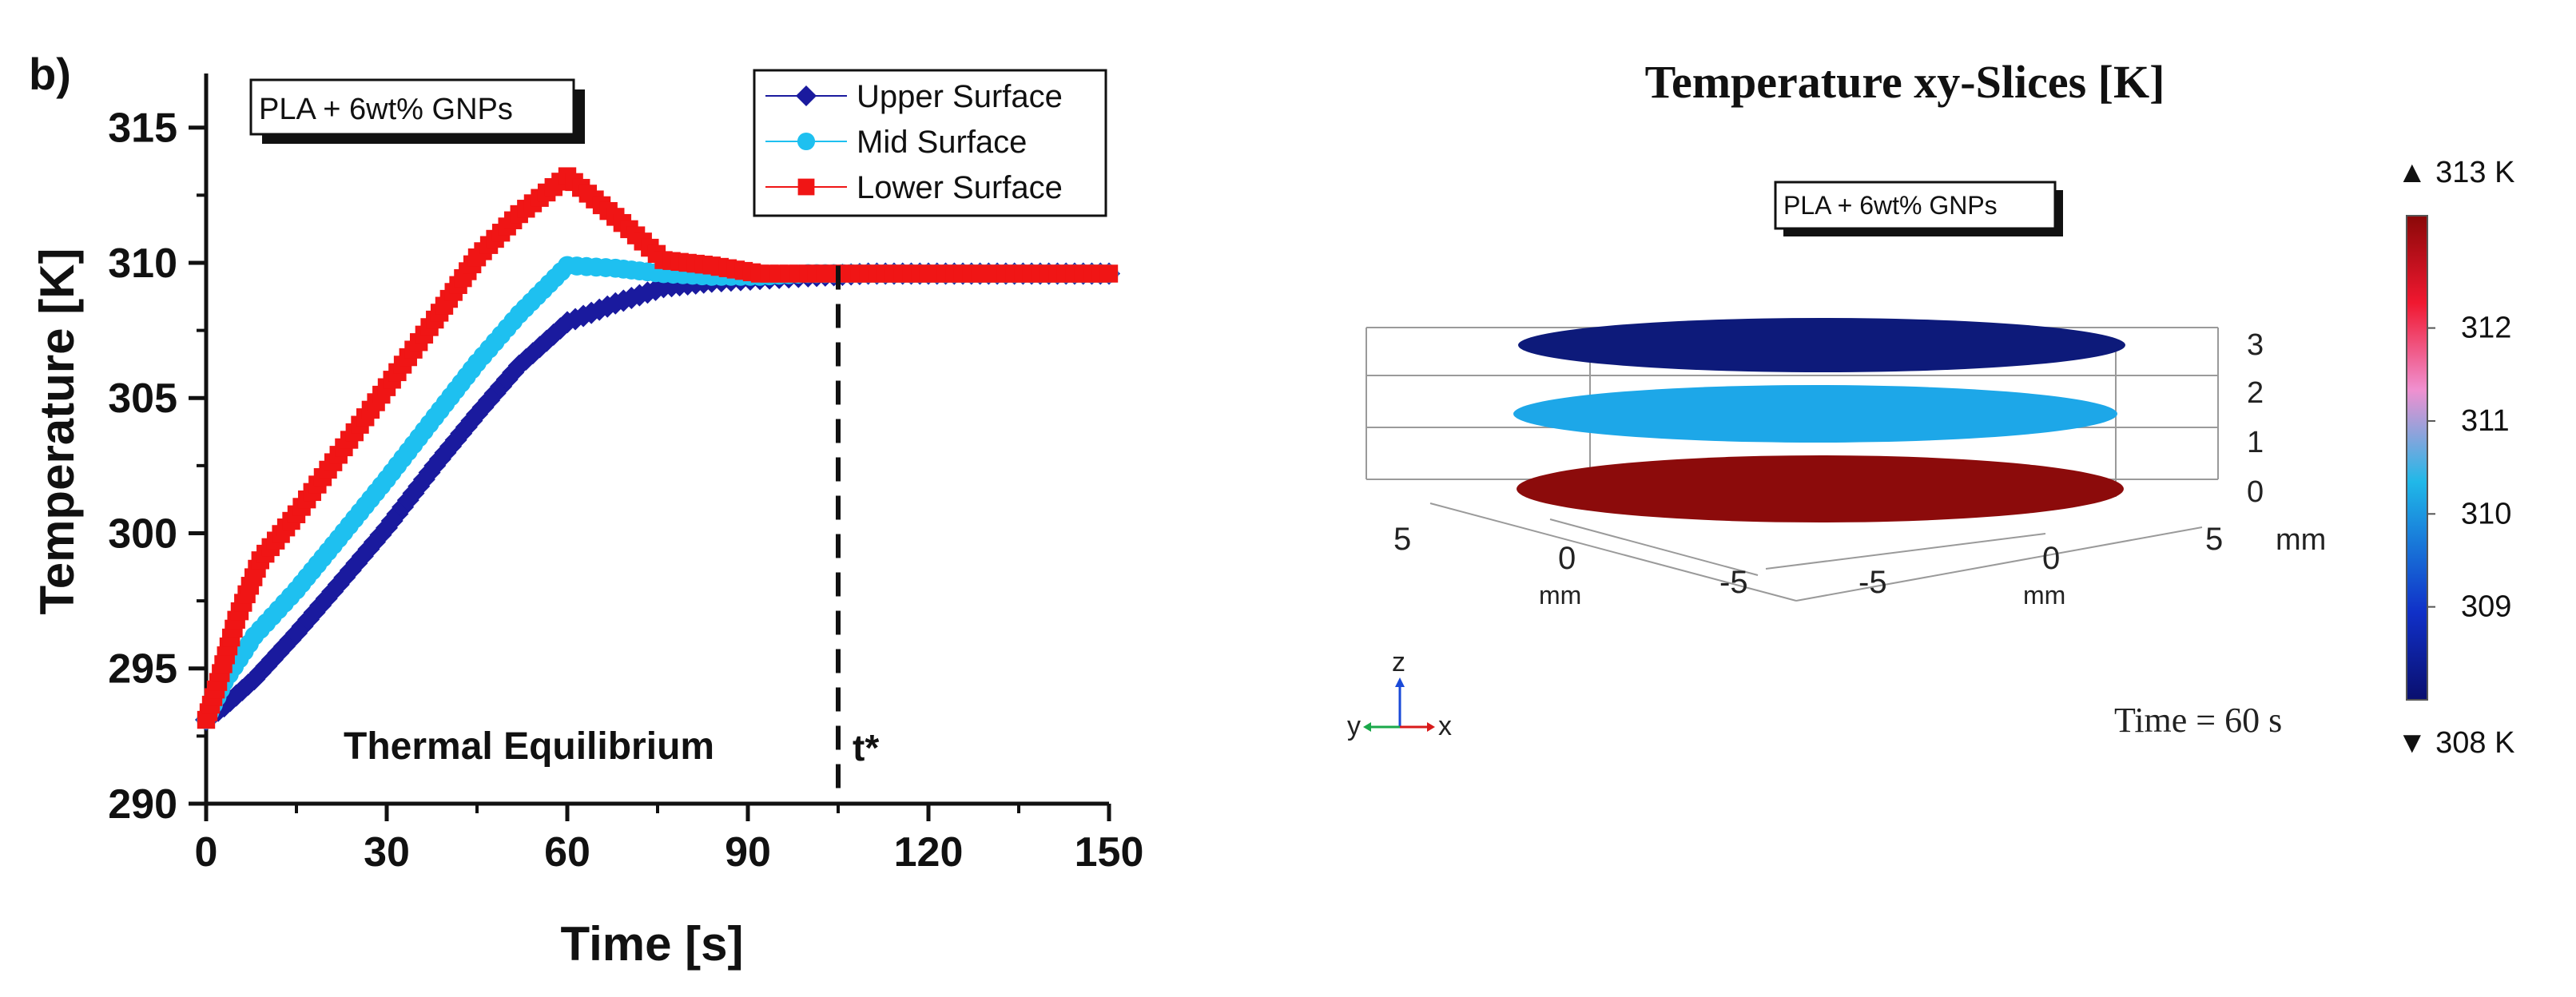 The width and height of the screenshot is (2576, 997). What do you see at coordinates (2455, 458) in the screenshot?
I see `colorbar: ▲ 313 K ▼ 308 K 312 311 310 309` at bounding box center [2455, 458].